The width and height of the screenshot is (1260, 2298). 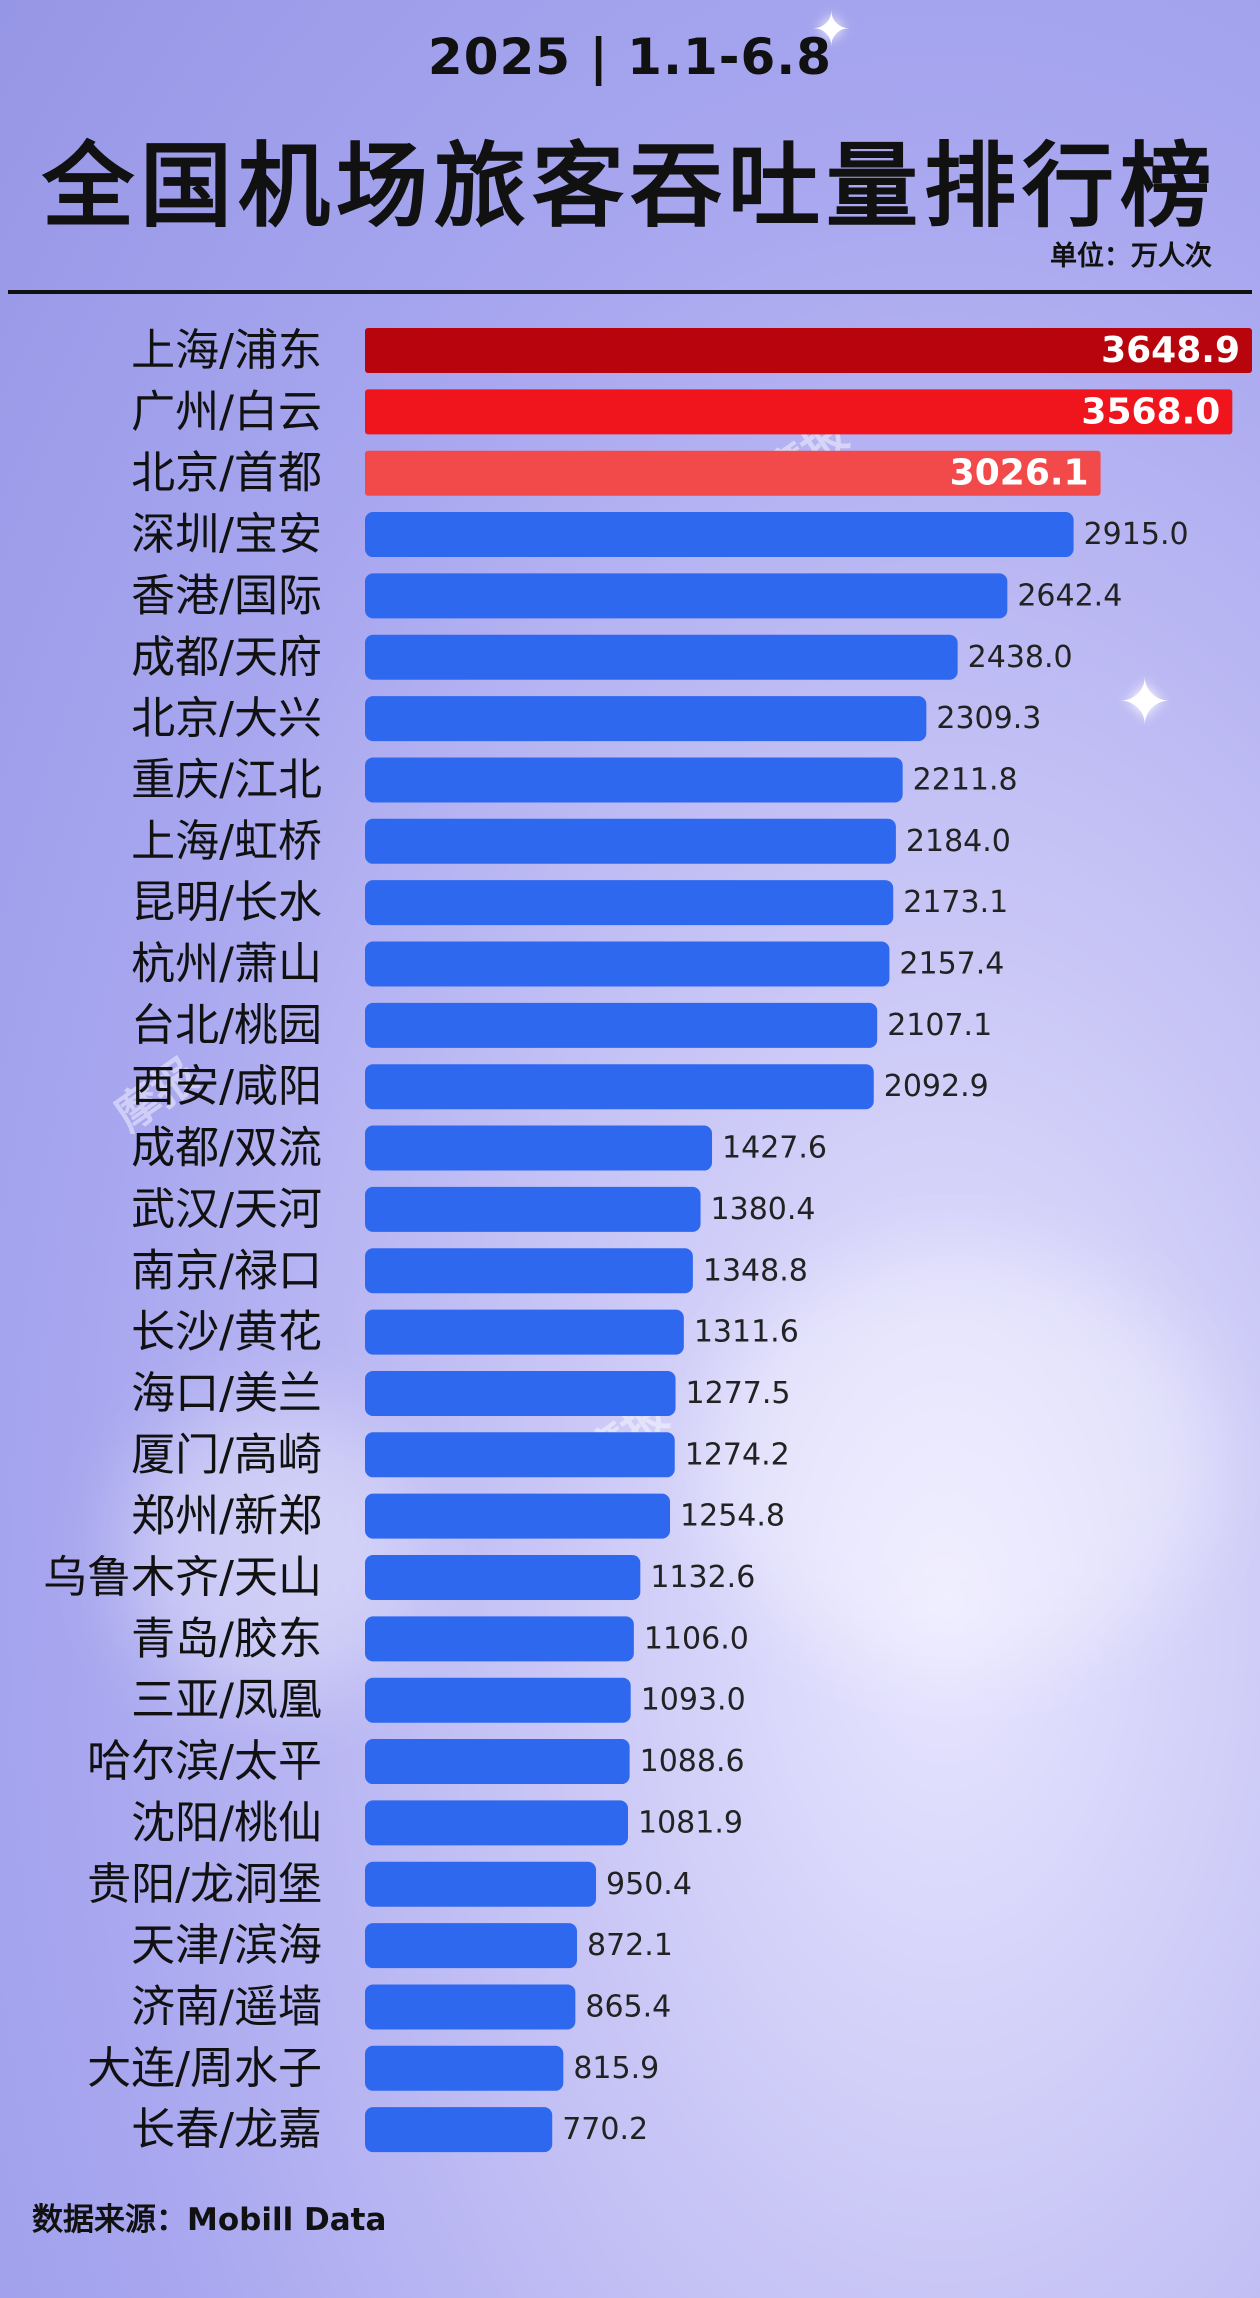 I want to click on value-label: 1274.2, so click(x=737, y=1454).